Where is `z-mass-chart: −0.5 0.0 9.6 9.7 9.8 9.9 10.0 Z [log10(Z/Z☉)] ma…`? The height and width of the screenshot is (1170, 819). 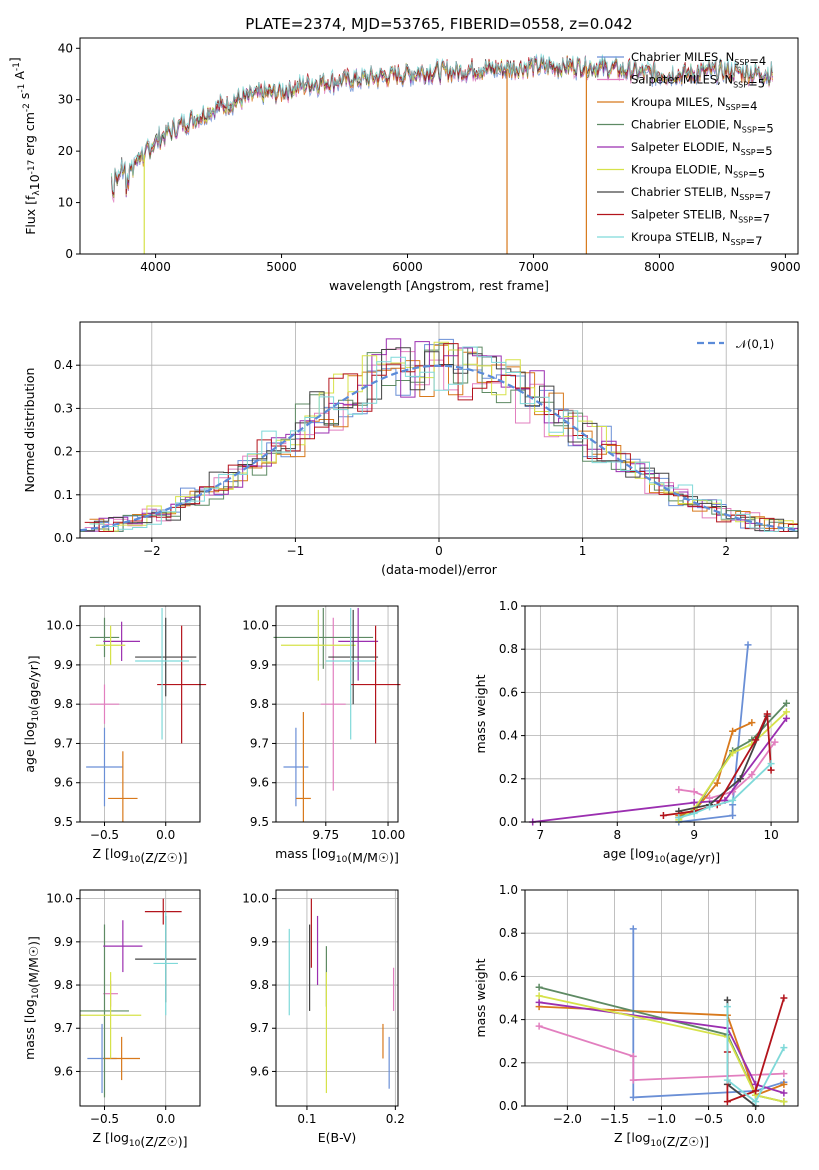 z-mass-chart: −0.5 0.0 9.6 9.7 9.8 9.9 10.0 Z [log10(Z/Z☉)] ma… is located at coordinates (111, 1019).